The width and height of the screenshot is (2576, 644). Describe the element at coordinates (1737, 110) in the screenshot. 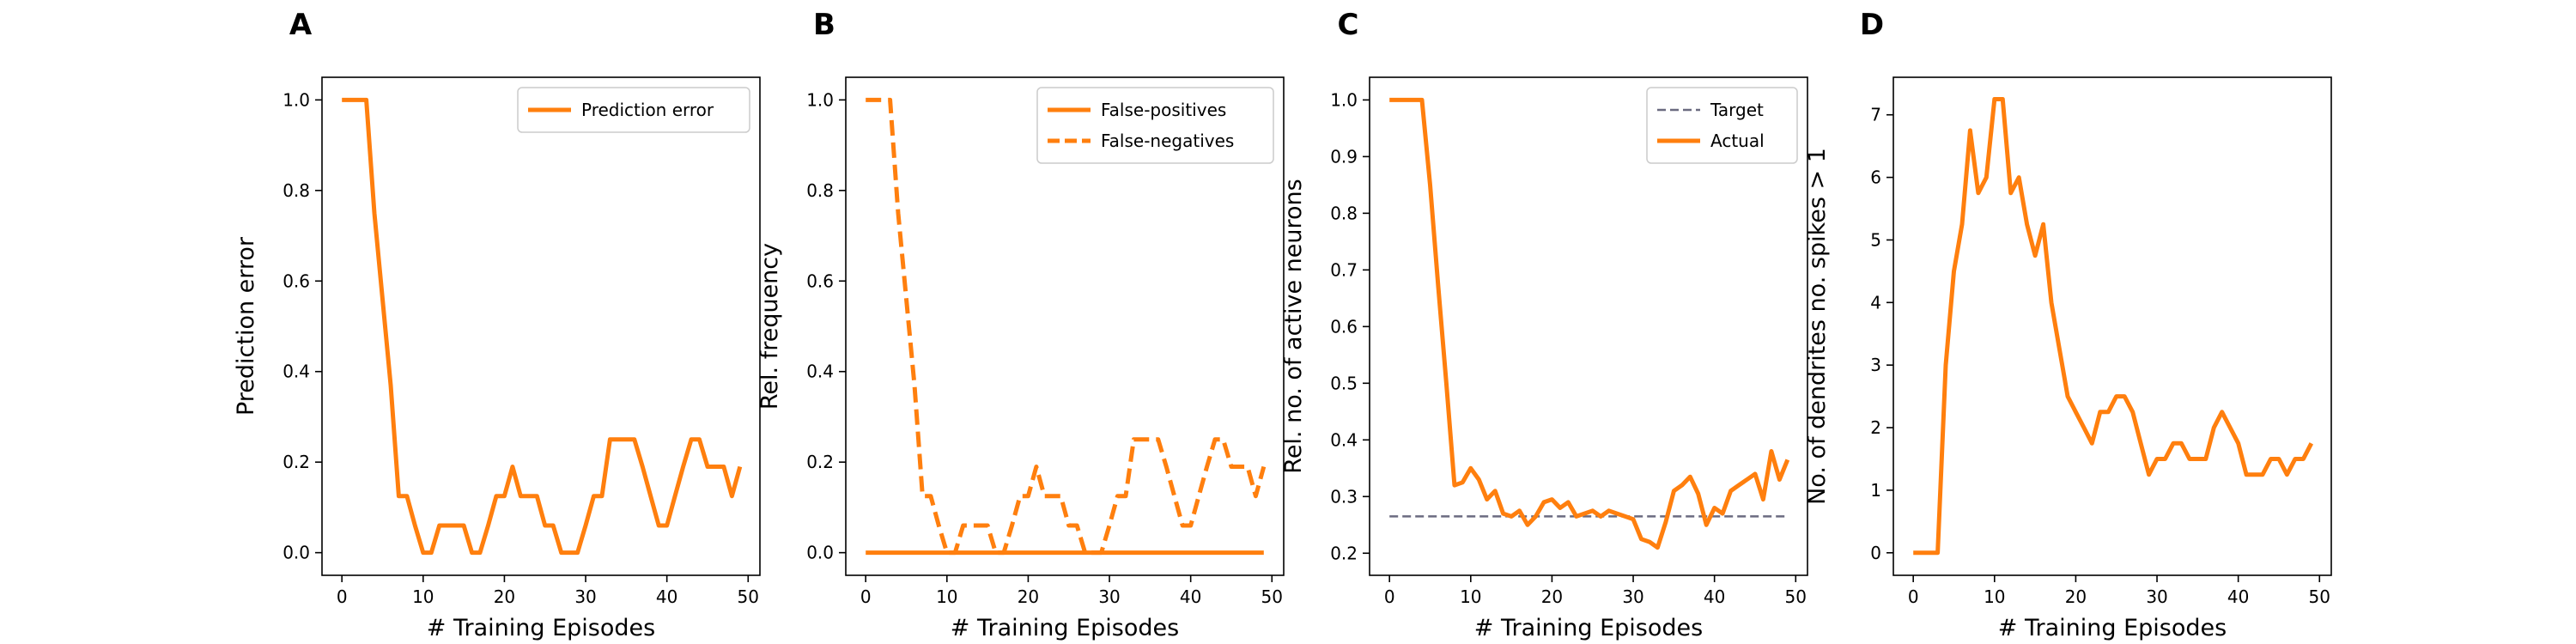

I see `legend-label: Target` at that location.